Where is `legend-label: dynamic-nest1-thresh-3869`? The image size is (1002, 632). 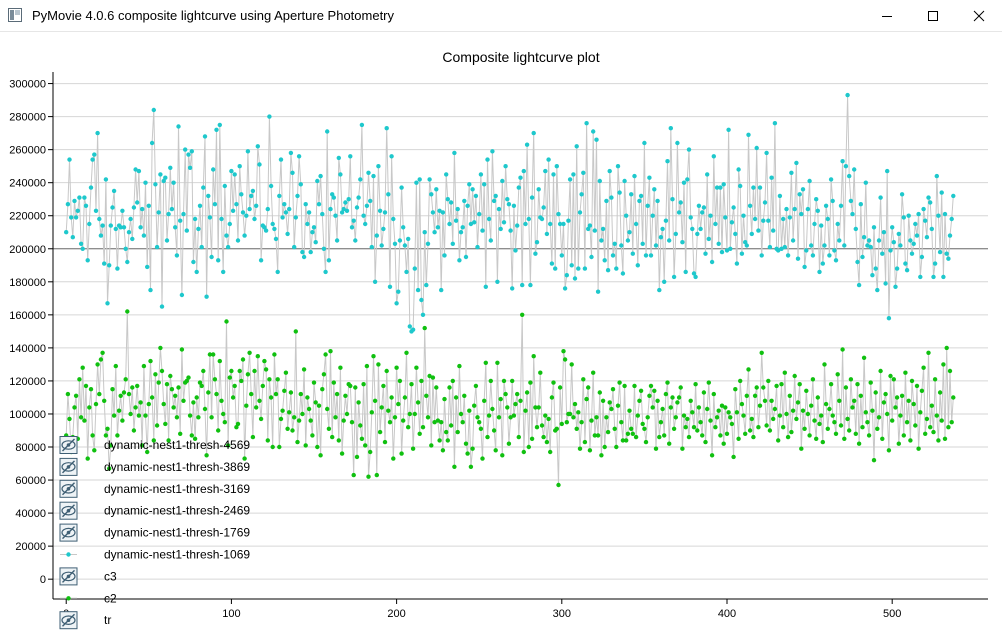 legend-label: dynamic-nest1-thresh-3869 is located at coordinates (177, 467).